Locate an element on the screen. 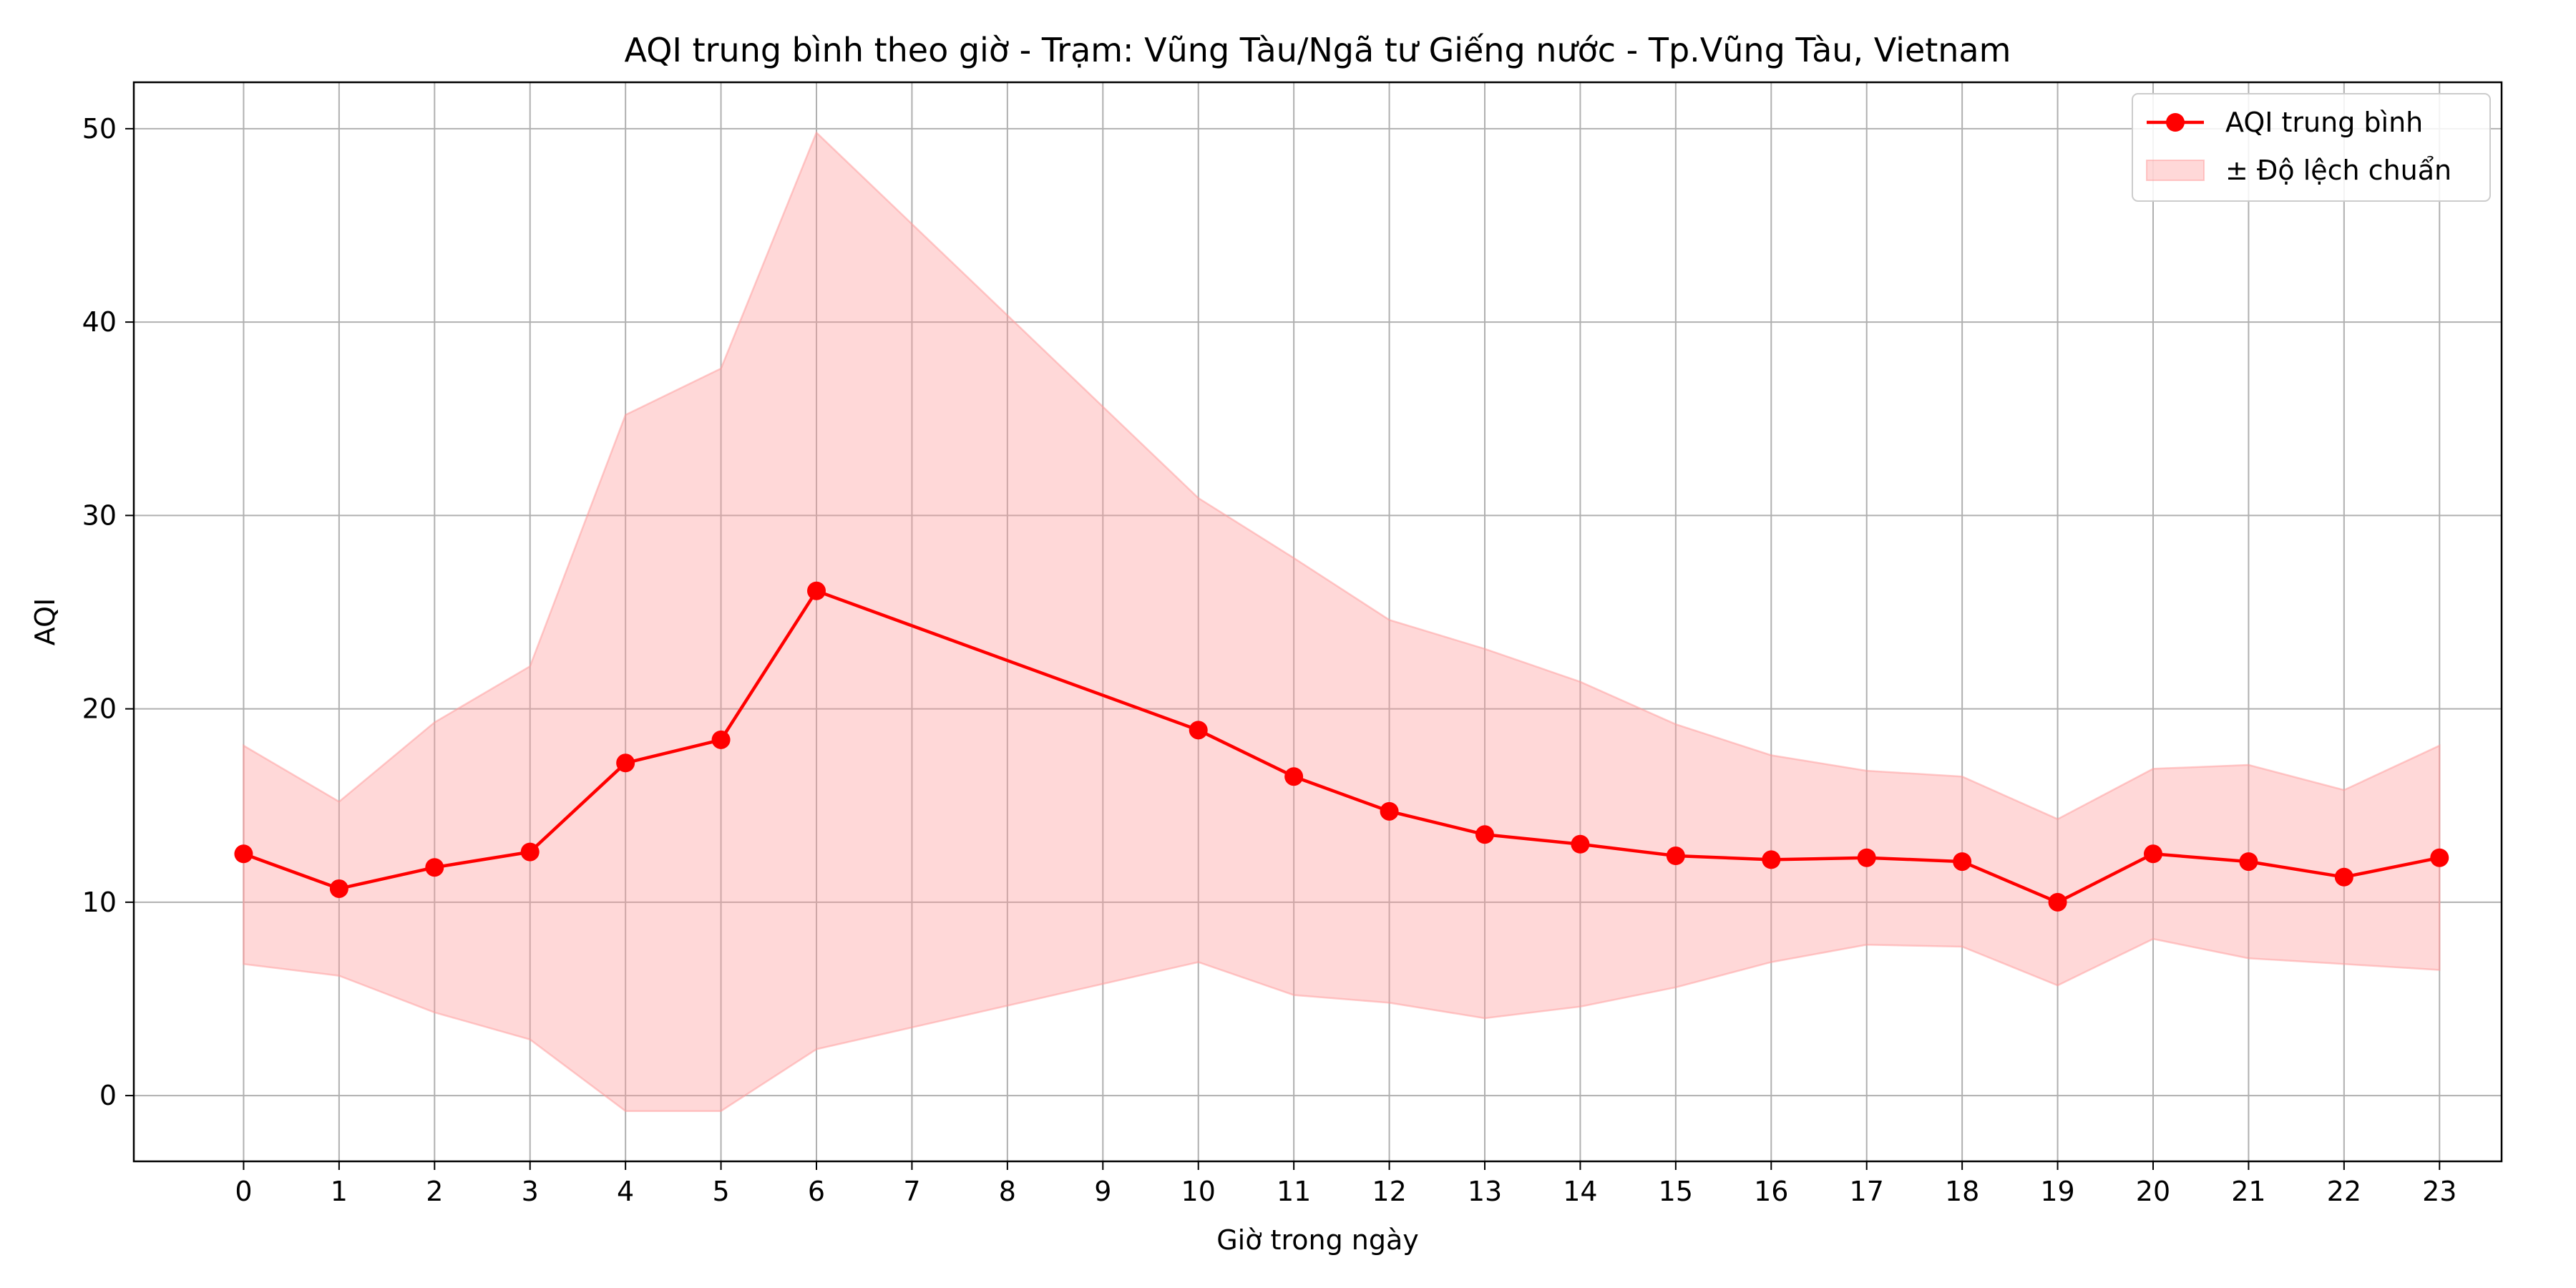 This screenshot has height=1288, width=2576. x-tick-label: 8 is located at coordinates (1007, 1191).